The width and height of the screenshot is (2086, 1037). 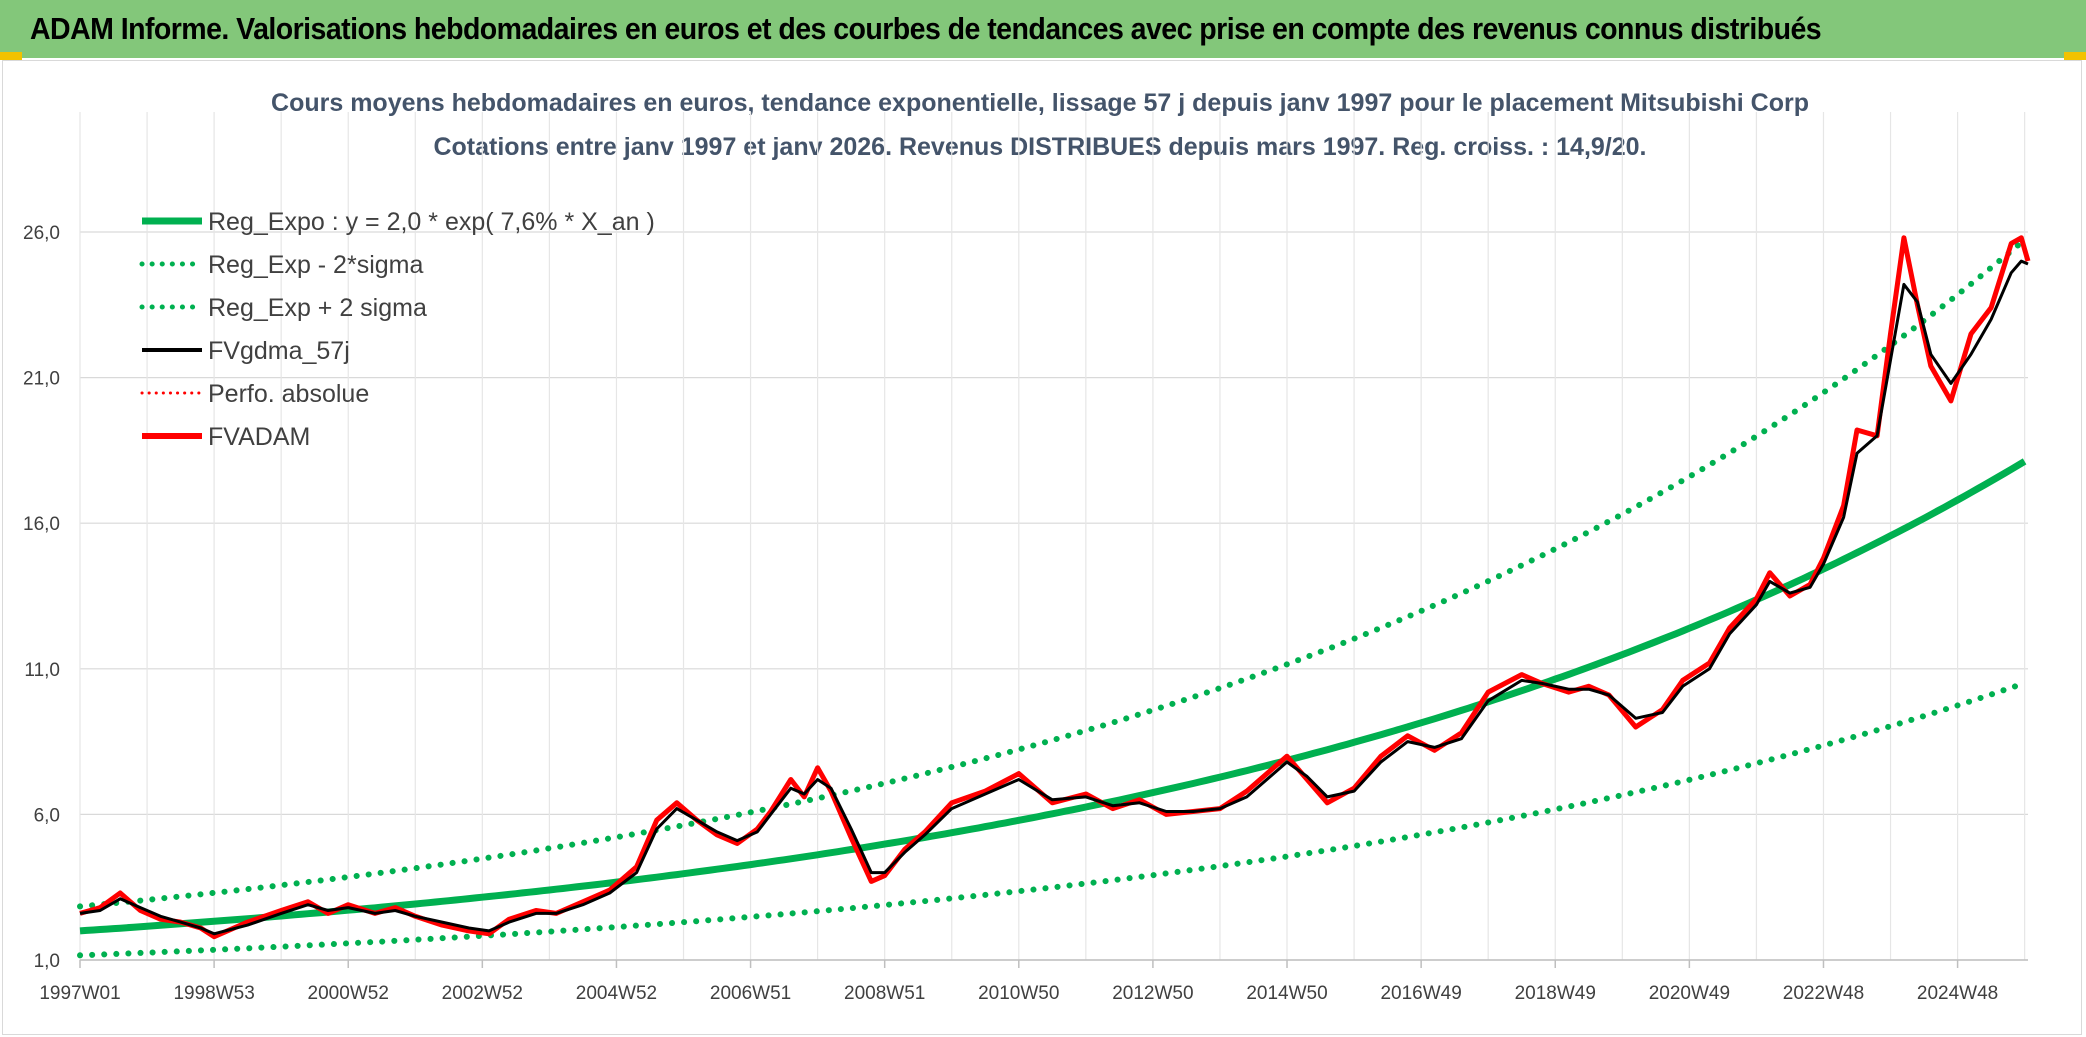 I want to click on legend-label-perfo-absolue: Perfo. absolue, so click(x=288, y=394).